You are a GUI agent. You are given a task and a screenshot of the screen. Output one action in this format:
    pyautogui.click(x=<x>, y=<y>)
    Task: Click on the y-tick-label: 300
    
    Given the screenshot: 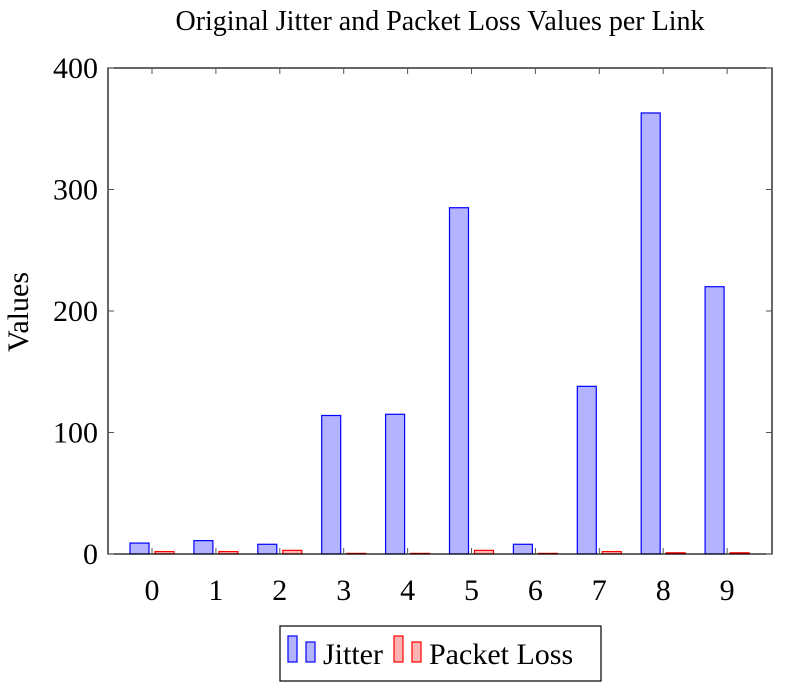 What is the action you would take?
    pyautogui.click(x=75, y=190)
    